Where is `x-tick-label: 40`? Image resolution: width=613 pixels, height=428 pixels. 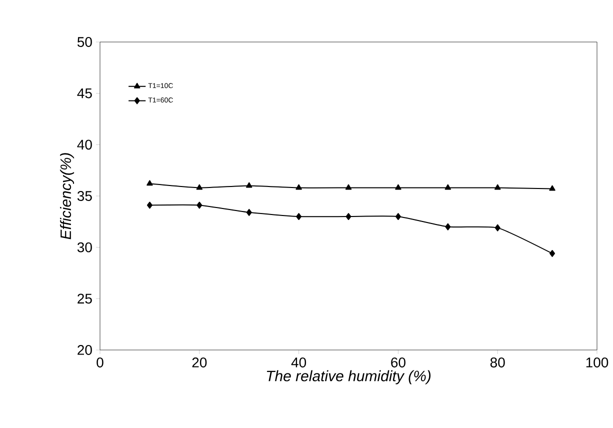
x-tick-label: 40 is located at coordinates (298, 363).